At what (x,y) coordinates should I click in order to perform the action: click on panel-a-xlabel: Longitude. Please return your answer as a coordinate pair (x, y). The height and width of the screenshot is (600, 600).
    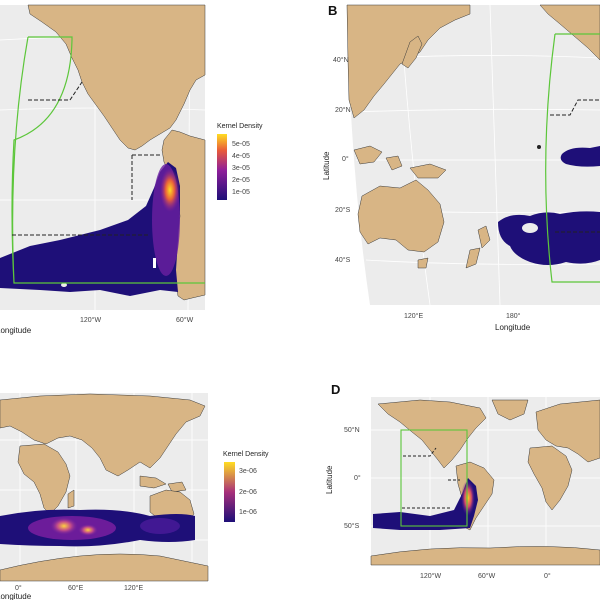
    Looking at the image, I should click on (16, 330).